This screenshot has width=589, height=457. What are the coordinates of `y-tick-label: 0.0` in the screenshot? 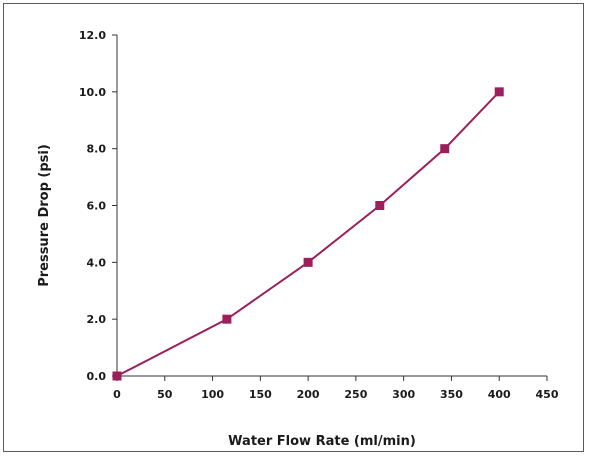 It's located at (97, 376).